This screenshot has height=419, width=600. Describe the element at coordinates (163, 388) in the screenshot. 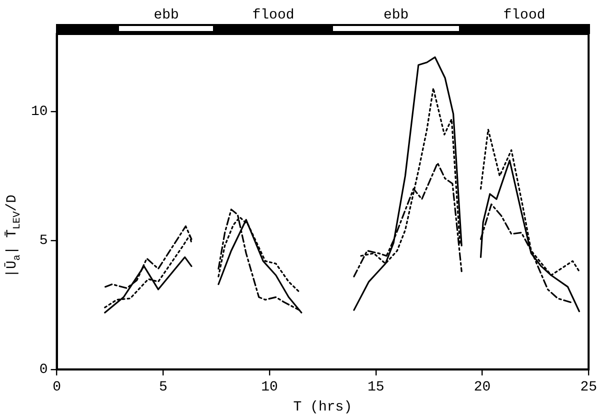

I see `x-tick-label: 5` at that location.